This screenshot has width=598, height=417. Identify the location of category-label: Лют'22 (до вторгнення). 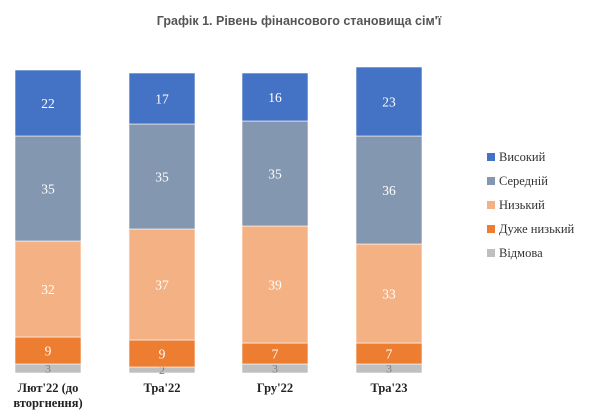
(47, 395).